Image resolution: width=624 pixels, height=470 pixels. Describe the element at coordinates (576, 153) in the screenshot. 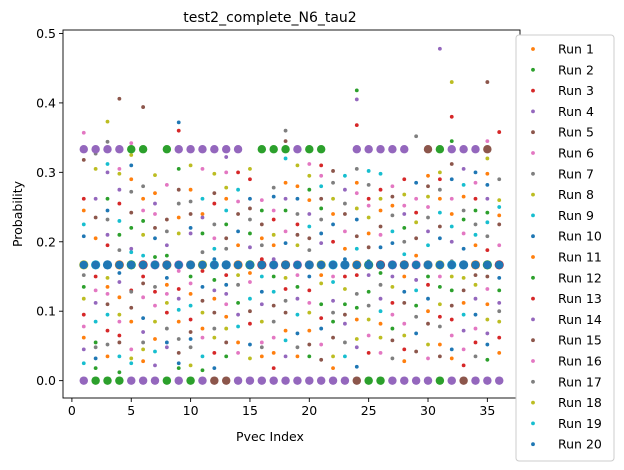

I see `legend-label: Run 6` at that location.